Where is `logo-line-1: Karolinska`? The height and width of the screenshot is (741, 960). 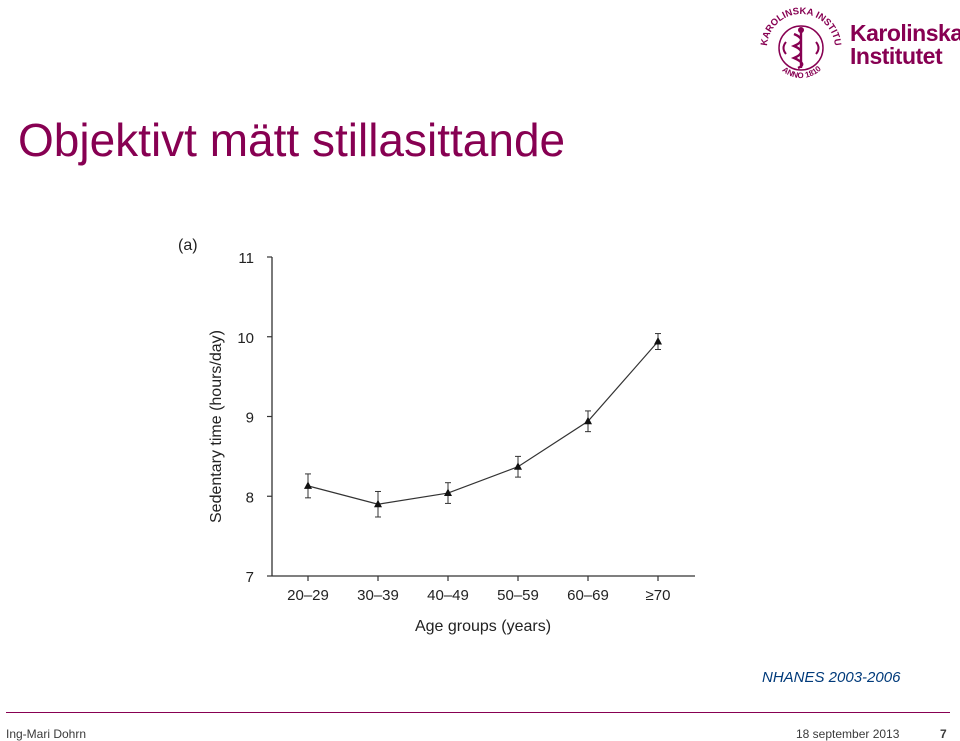 logo-line-1: Karolinska is located at coordinates (905, 33).